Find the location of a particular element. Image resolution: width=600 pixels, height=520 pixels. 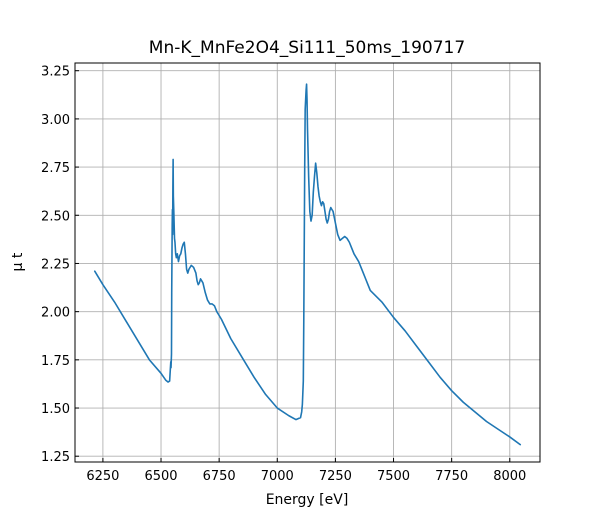

chart-title: Mn-K_MnFe2O4_Si111_50ms_190717 is located at coordinates (307, 48).